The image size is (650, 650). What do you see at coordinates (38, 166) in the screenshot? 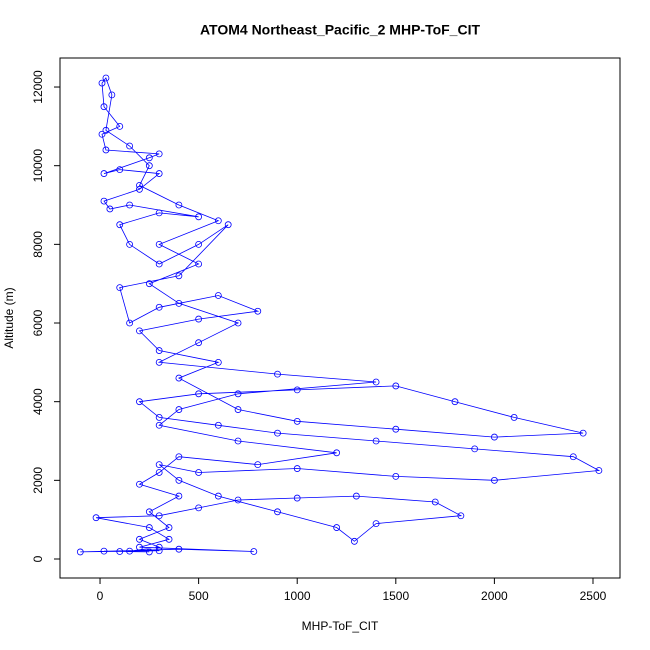
I see `y-tick-label: 10000` at bounding box center [38, 166].